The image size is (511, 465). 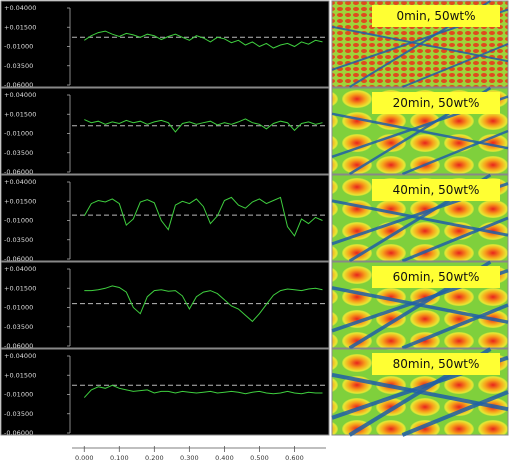 What do you see at coordinates (259, 458) in the screenshot?
I see `x-tick-label: 0.500` at bounding box center [259, 458].